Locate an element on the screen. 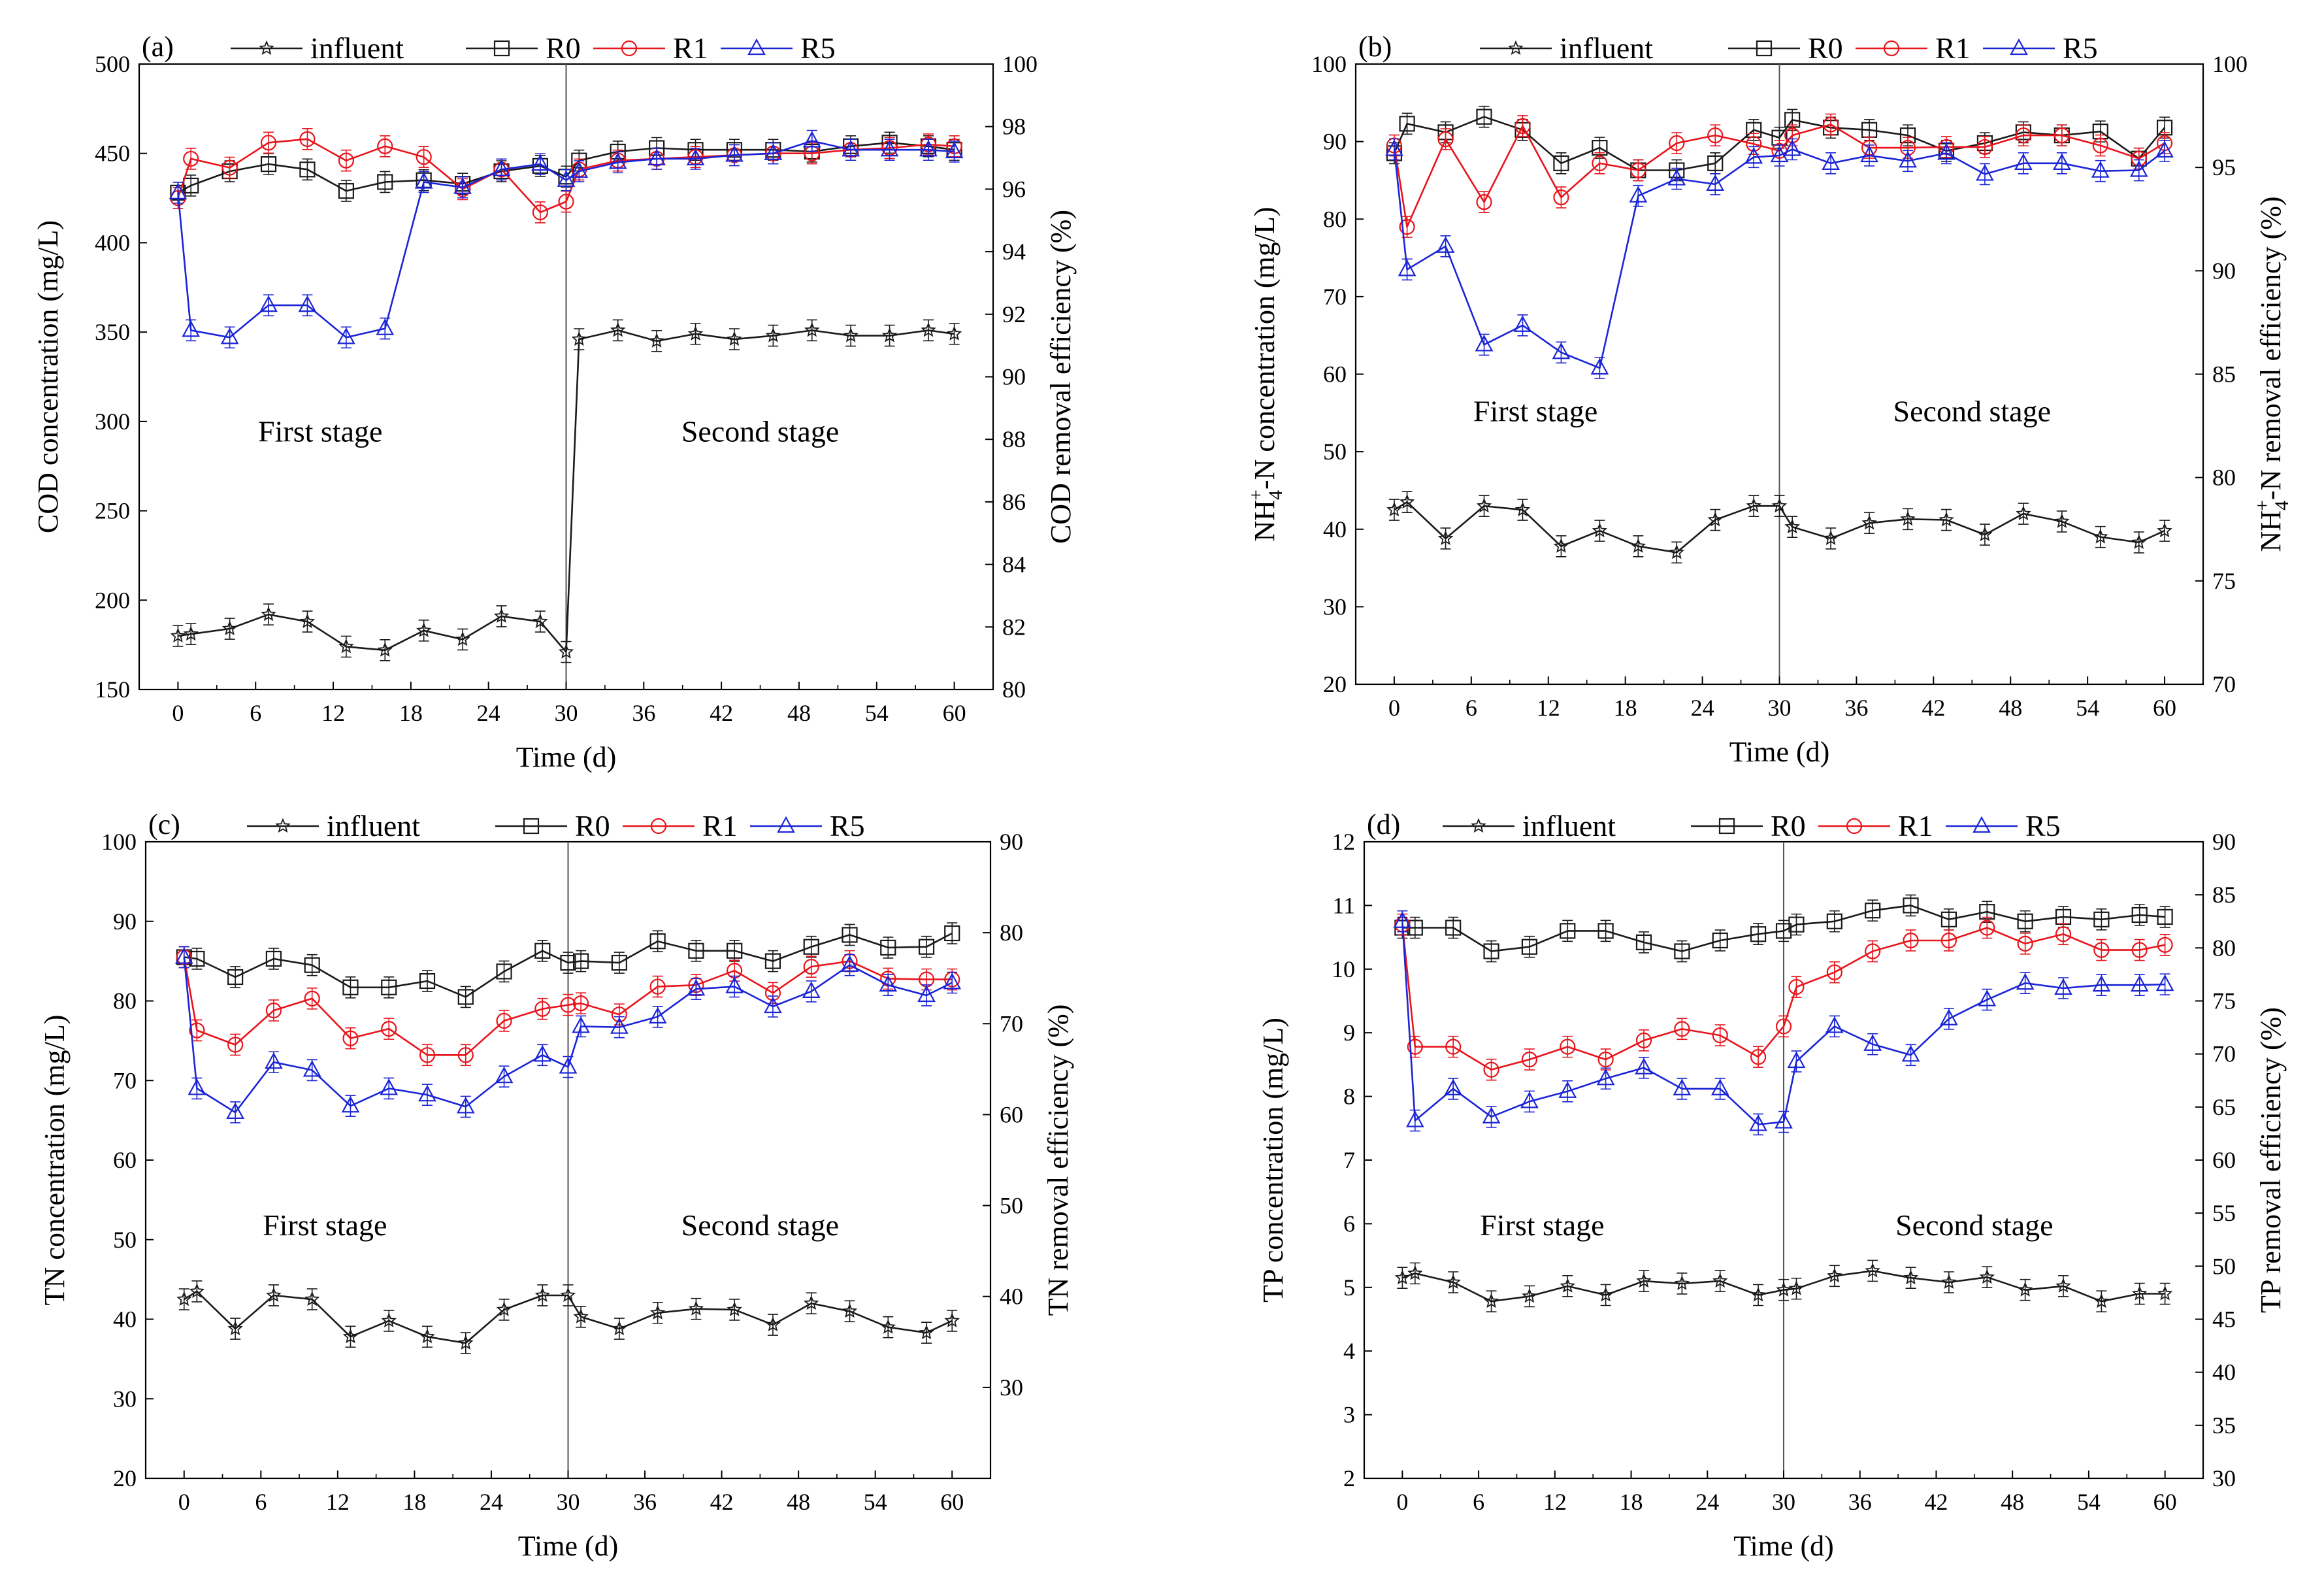  x-tick-label: 6 is located at coordinates (255, 713).